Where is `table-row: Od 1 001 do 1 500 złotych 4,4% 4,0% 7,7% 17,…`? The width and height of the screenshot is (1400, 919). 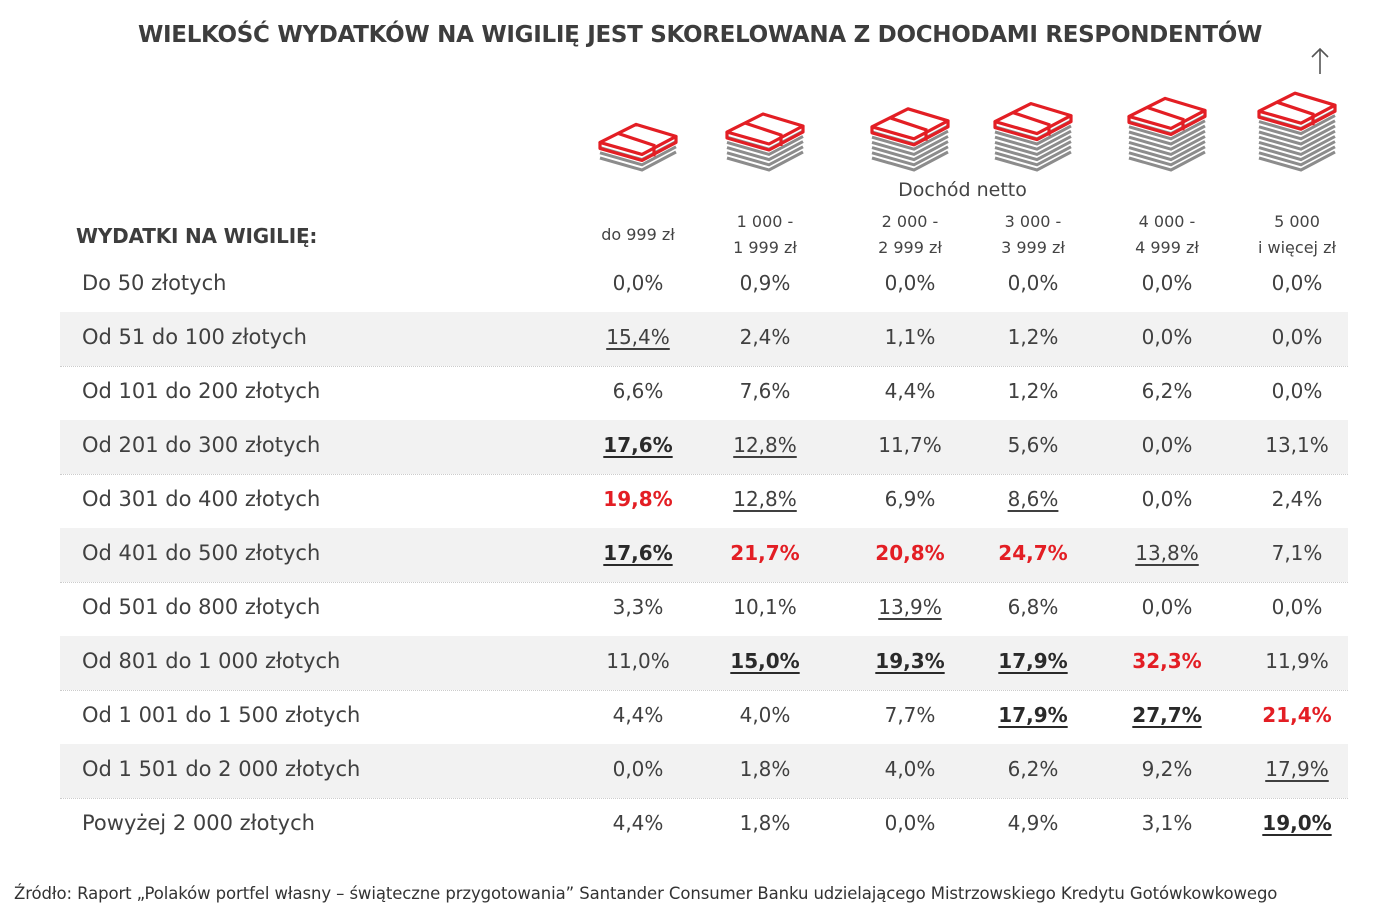 table-row: Od 1 001 do 1 500 złotych 4,4% 4,0% 7,7% 17,… is located at coordinates (704, 717).